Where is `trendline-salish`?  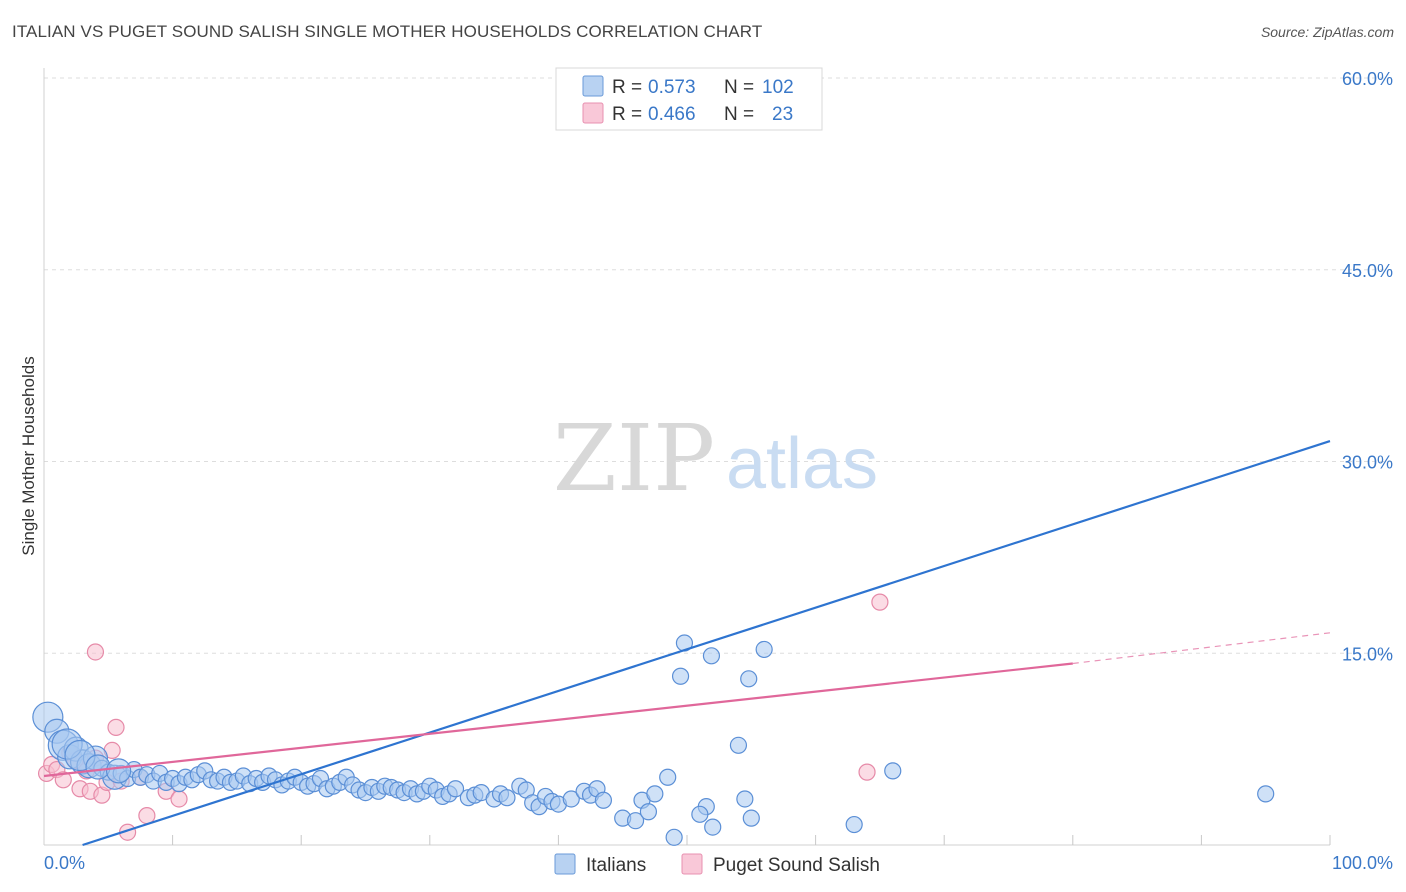
trendline-salish is located at coordinates (558, 720).